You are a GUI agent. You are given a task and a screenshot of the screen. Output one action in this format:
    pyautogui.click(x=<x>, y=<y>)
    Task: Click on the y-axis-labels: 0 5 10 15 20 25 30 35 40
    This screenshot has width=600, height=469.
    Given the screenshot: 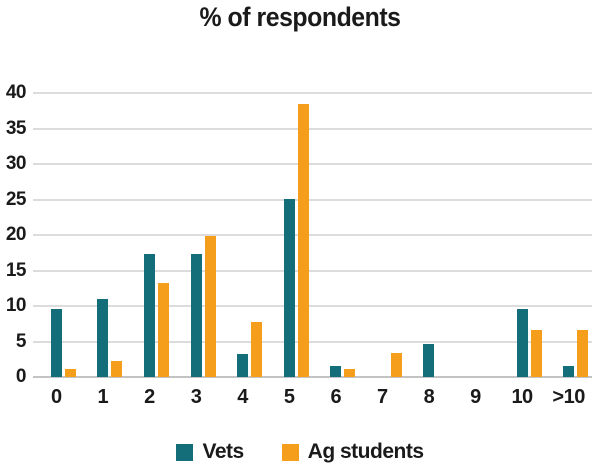 What is the action you would take?
    pyautogui.click(x=13, y=235)
    